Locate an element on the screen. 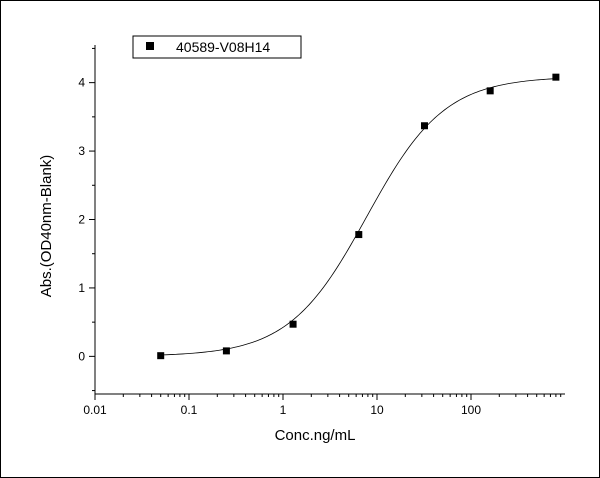 The image size is (600, 478). x-tick-label: 10 is located at coordinates (377, 410).